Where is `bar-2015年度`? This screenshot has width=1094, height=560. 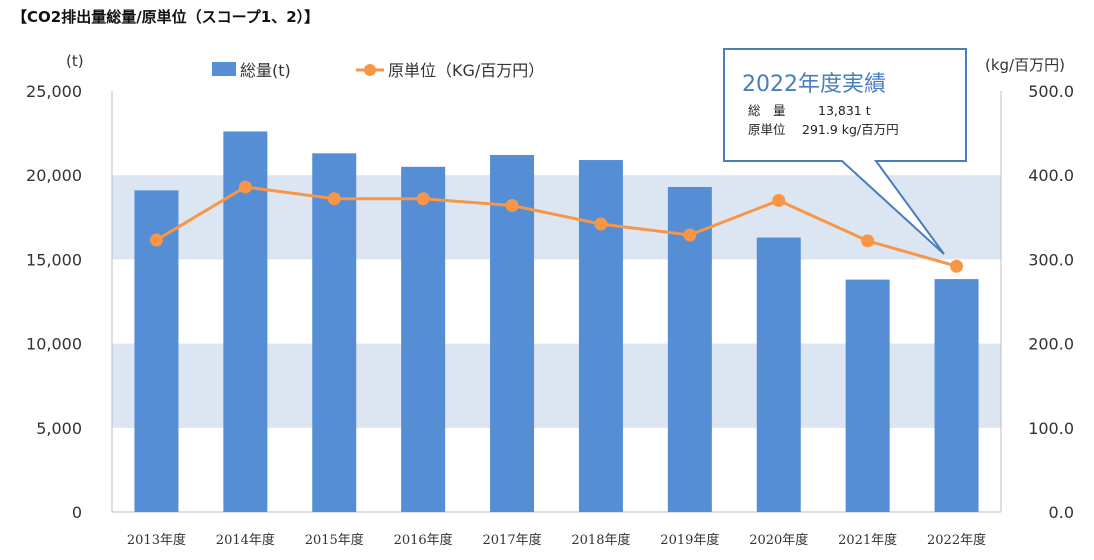
bar-2015年度 is located at coordinates (334, 333).